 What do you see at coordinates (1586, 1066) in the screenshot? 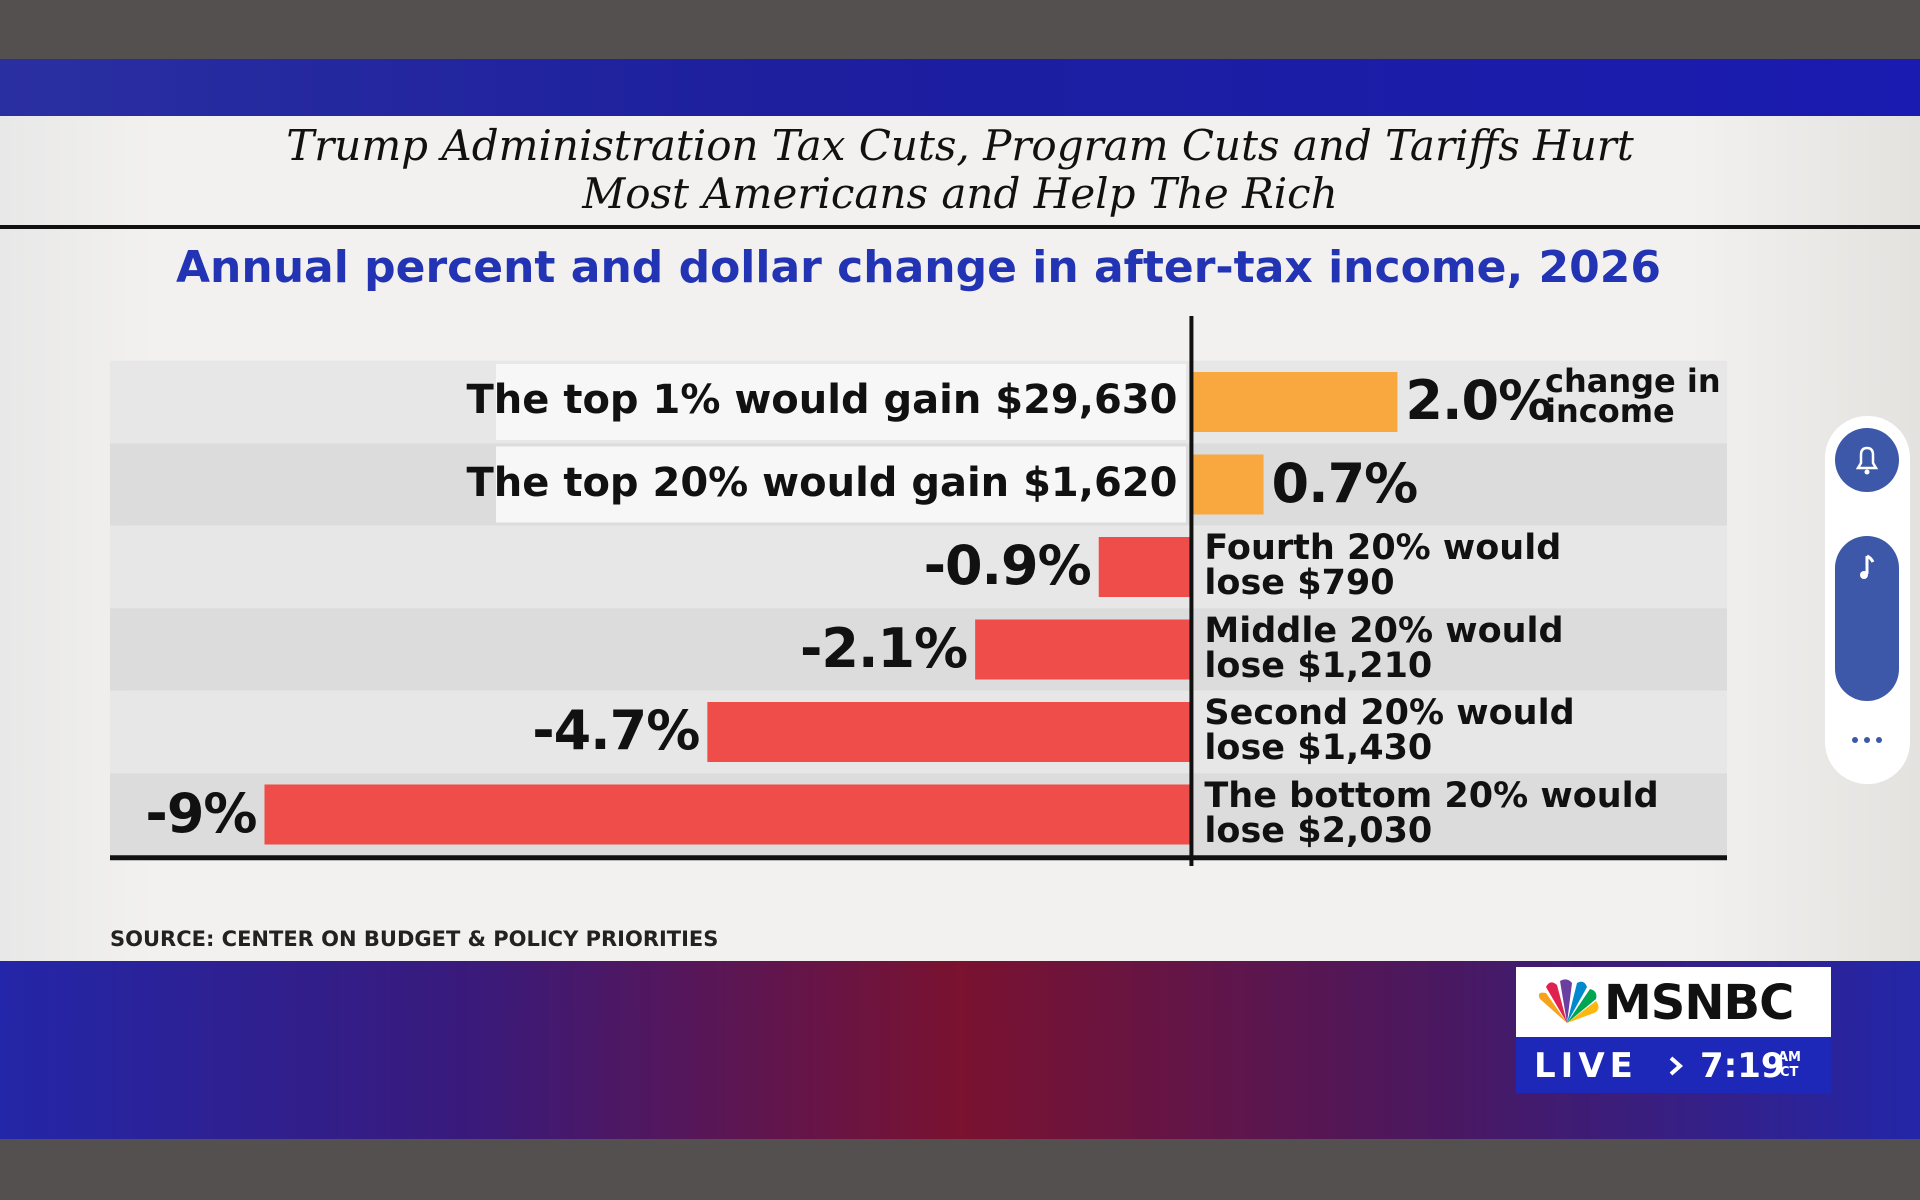
I see `live-label: LIVE` at bounding box center [1586, 1066].